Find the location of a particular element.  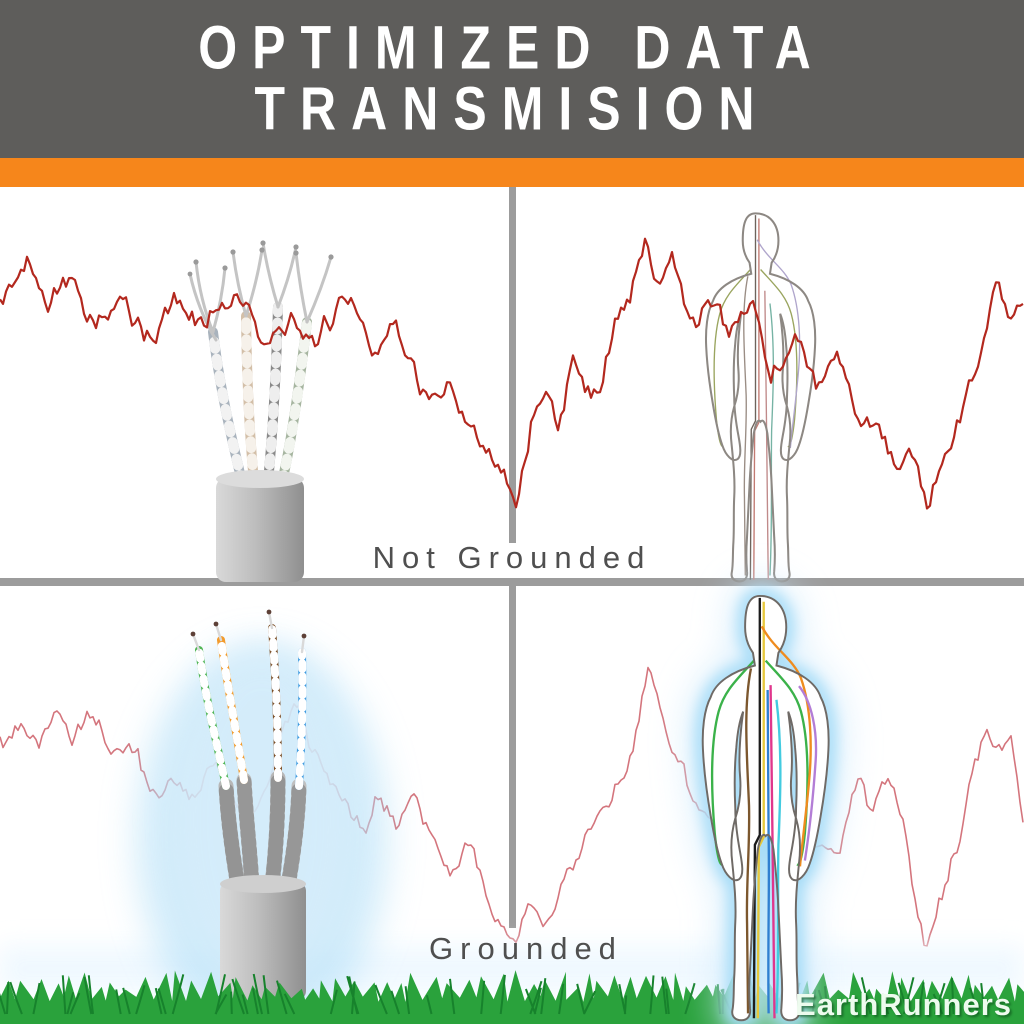

page-title-line-1: OPTIMIZED DATA is located at coordinates (512, 48).